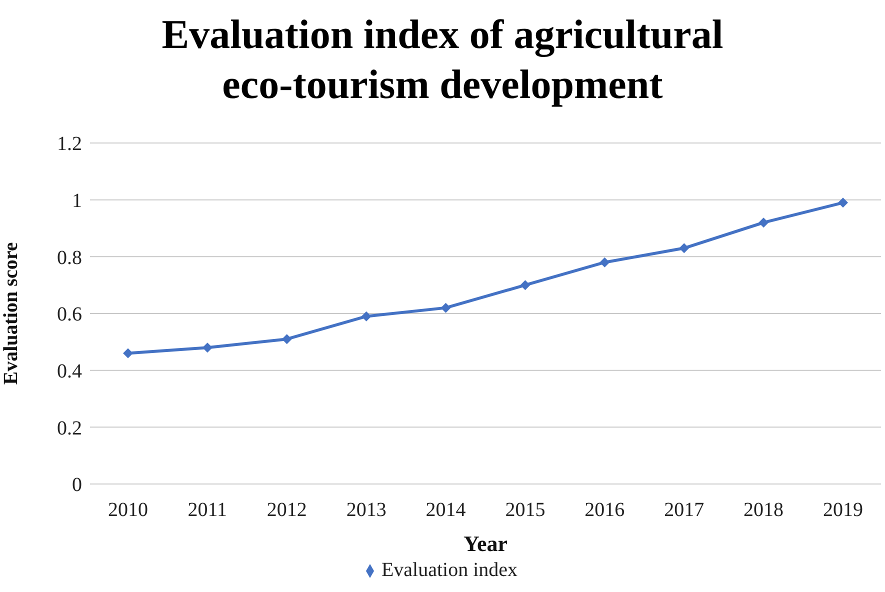 The width and height of the screenshot is (885, 592). What do you see at coordinates (77, 485) in the screenshot?
I see `y-tick-label: 0` at bounding box center [77, 485].